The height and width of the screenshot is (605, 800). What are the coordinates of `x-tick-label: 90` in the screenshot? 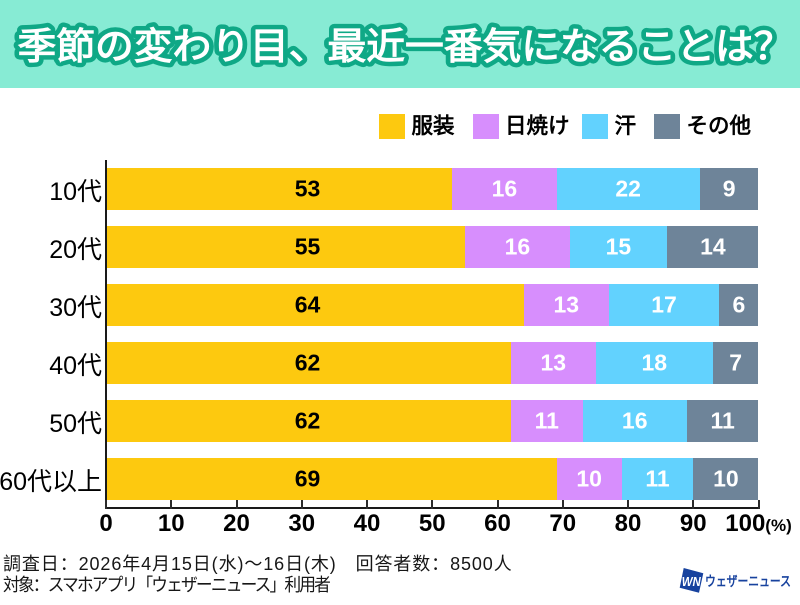 It's located at (693, 523).